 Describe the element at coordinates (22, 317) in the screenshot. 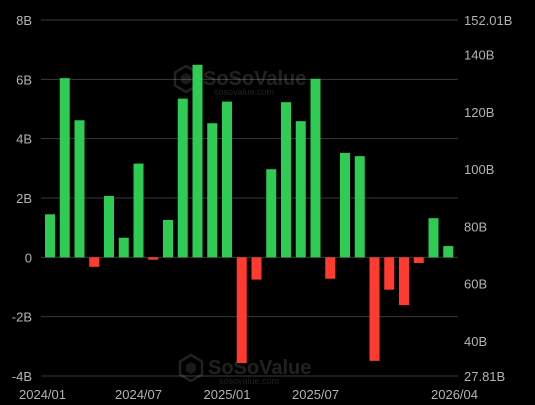

I see `y-tick-left-label: -2B` at that location.